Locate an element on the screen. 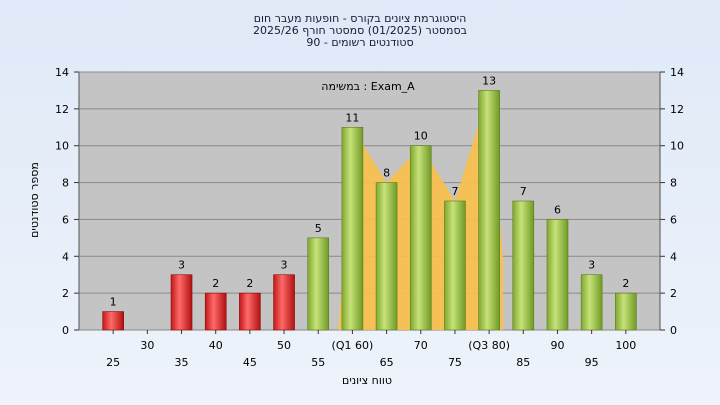 The image size is (720, 405). y-tick-label-right: 4 is located at coordinates (673, 256).